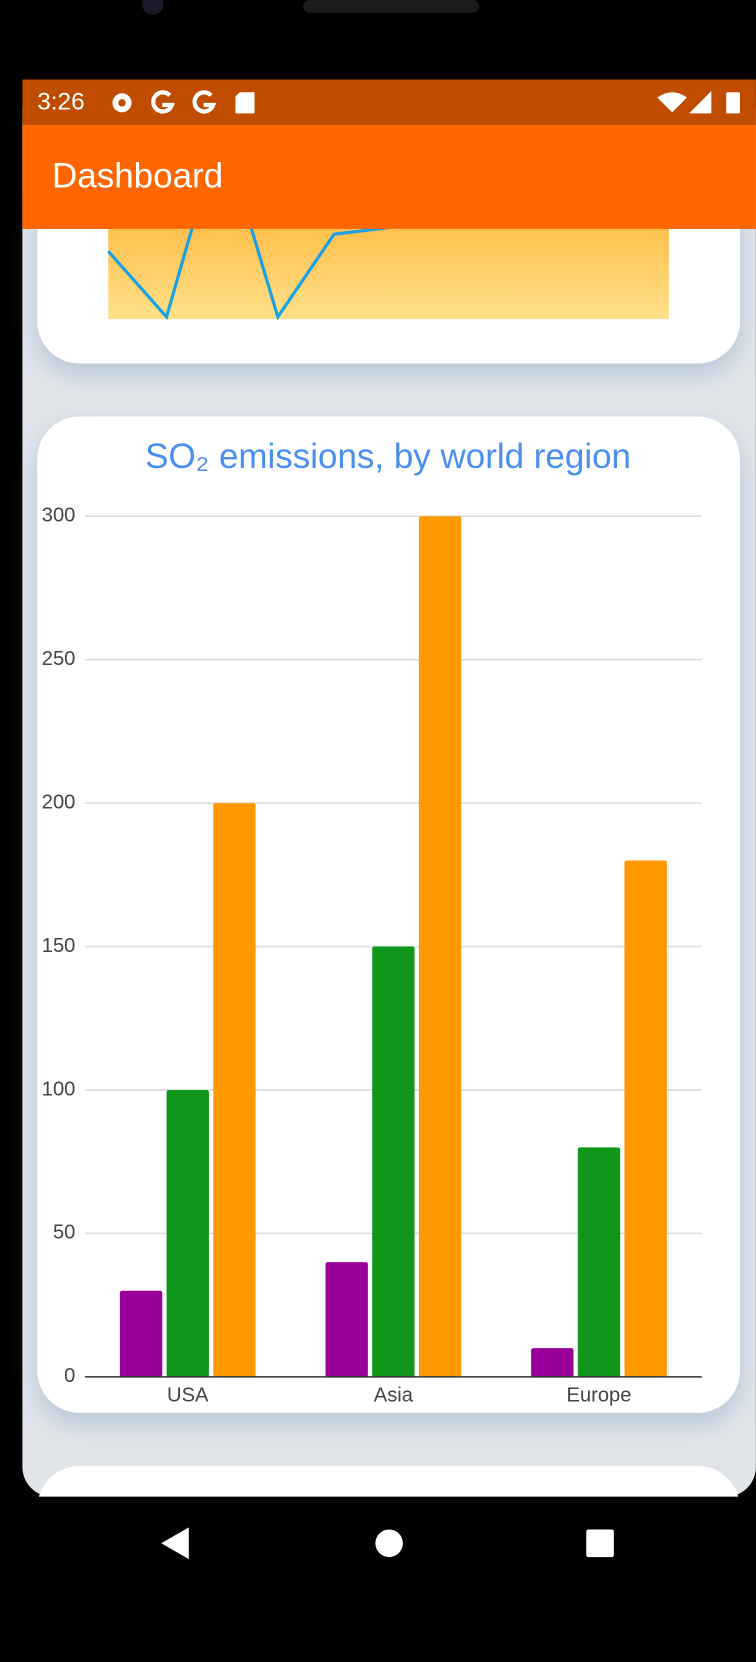 The width and height of the screenshot is (756, 1662). I want to click on status-bar-top, so click(389, 95).